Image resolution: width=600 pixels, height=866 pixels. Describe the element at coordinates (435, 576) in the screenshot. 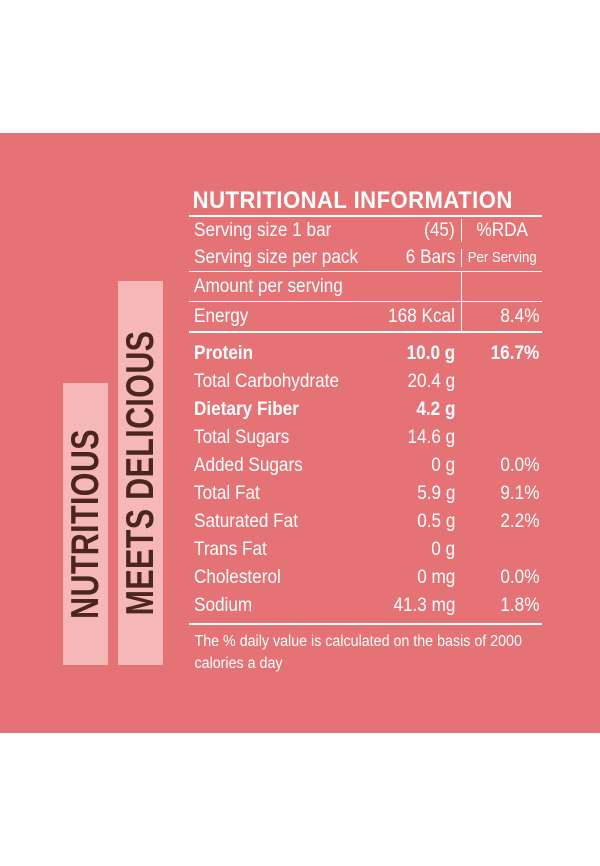

I see `nutrient-value: 0 mg` at that location.